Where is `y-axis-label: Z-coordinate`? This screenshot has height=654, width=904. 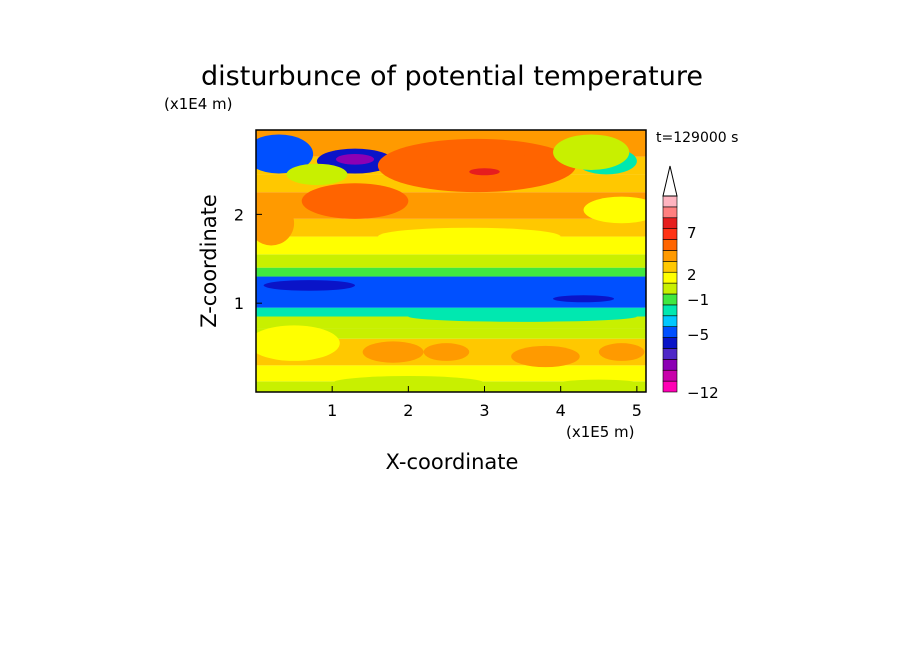
y-axis-label: Z-coordinate is located at coordinates (209, 261).